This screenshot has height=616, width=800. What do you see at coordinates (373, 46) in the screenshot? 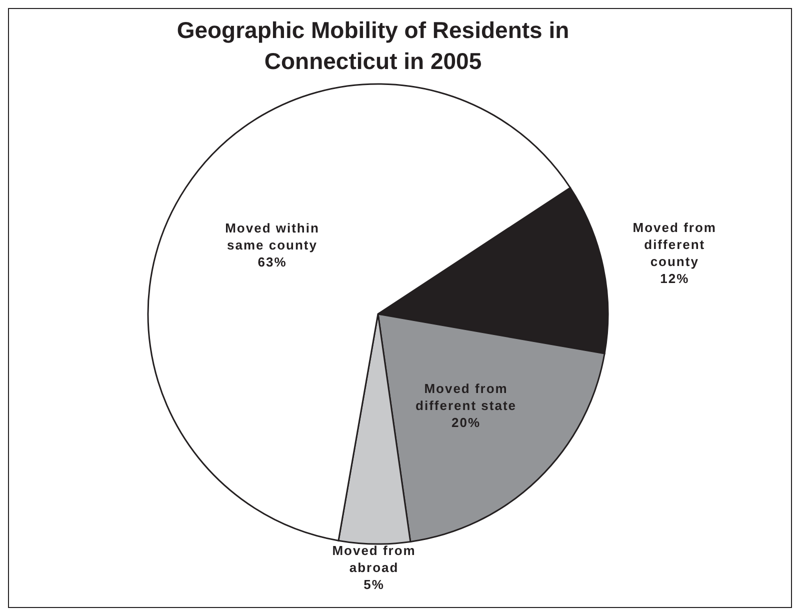
I see `chart-title: Geographic Mobility of Residents in Connecticut in 2005` at bounding box center [373, 46].